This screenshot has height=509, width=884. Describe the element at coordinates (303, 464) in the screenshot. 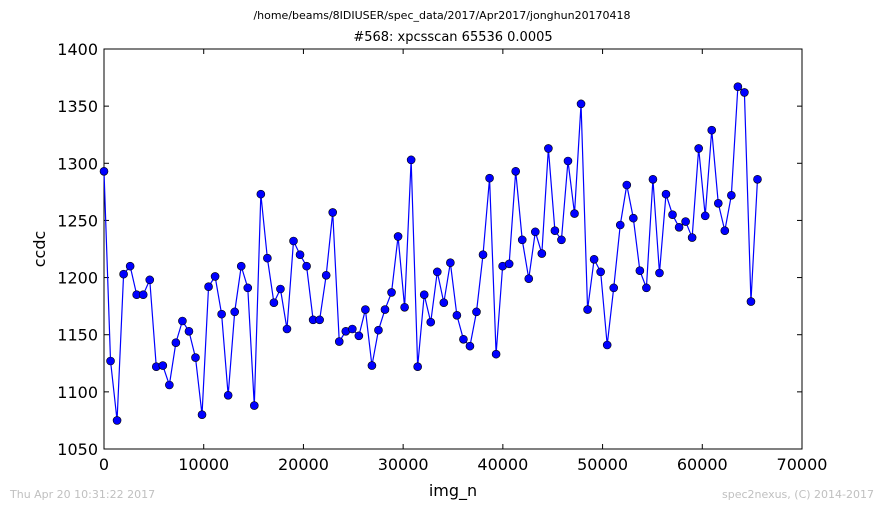

I see `x-tick-label: 20000` at that location.